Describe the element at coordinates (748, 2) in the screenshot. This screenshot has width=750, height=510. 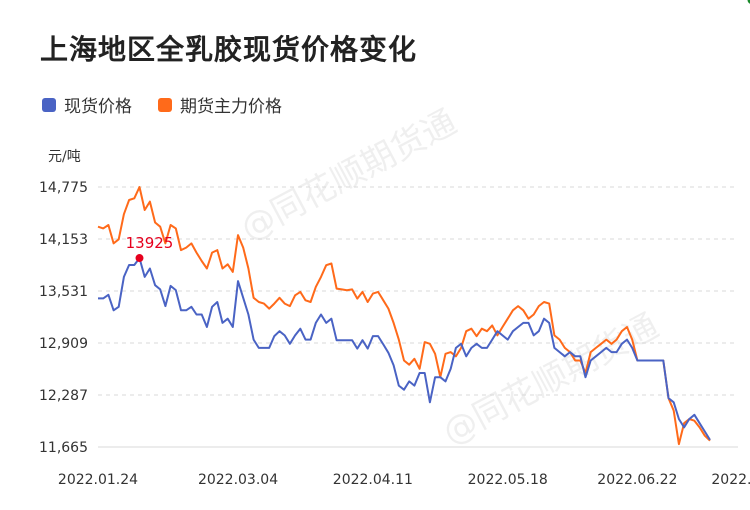
I see `min-point-marker` at that location.